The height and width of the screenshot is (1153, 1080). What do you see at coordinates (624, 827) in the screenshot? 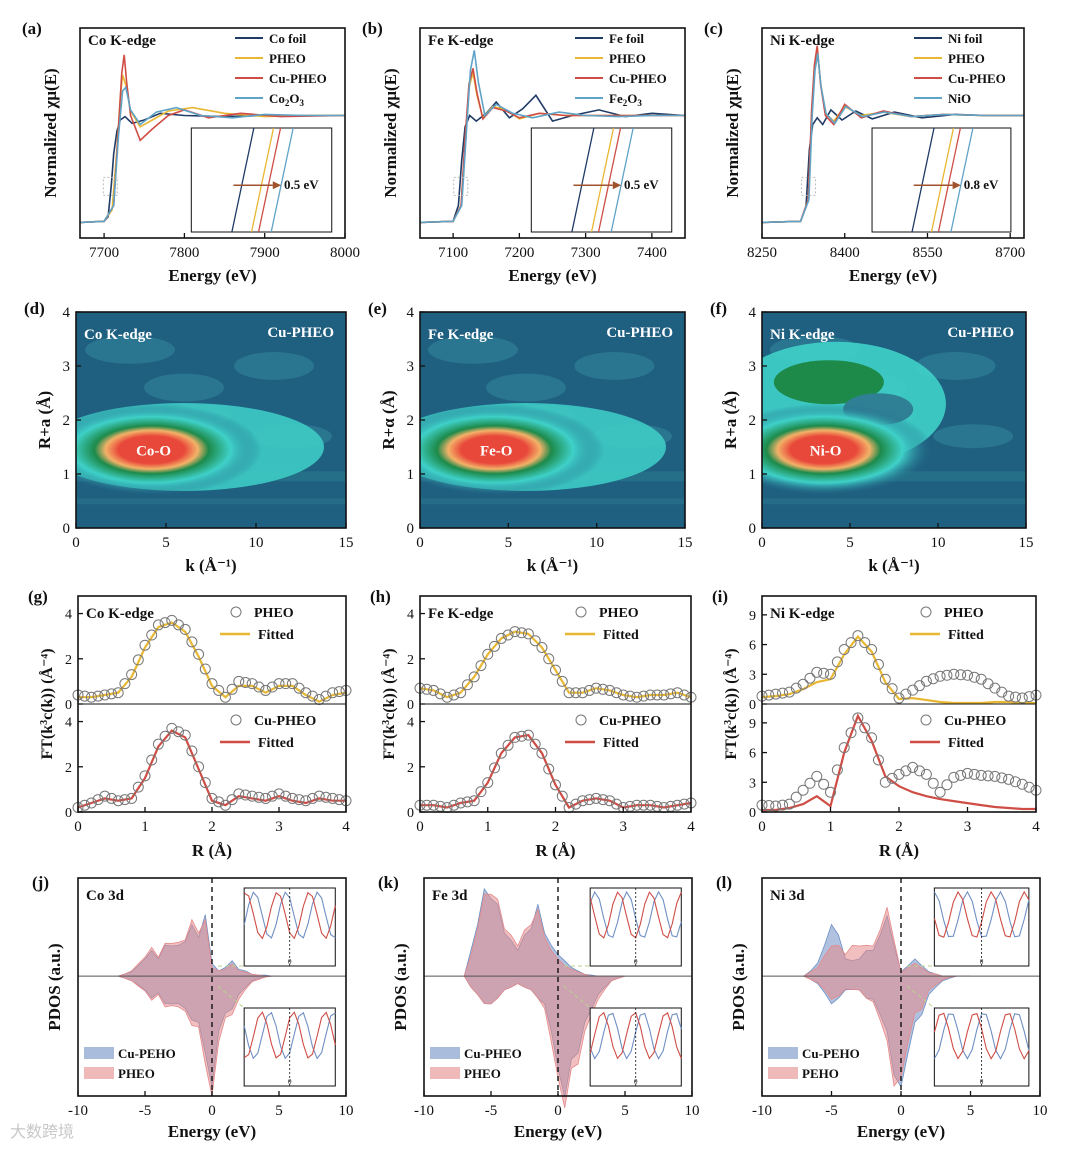
I see `r-tick-label: 3` at bounding box center [624, 827].